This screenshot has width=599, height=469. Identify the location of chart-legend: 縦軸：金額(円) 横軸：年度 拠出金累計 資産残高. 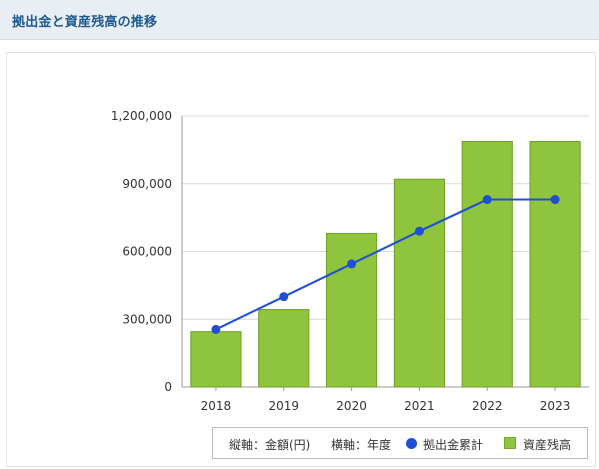
(400, 443).